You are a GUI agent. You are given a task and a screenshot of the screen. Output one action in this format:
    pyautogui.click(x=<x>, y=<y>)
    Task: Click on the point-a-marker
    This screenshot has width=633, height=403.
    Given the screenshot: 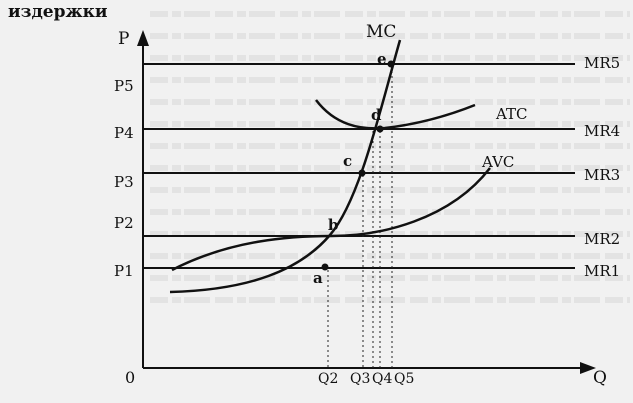 What is the action you would take?
    pyautogui.click(x=325, y=267)
    